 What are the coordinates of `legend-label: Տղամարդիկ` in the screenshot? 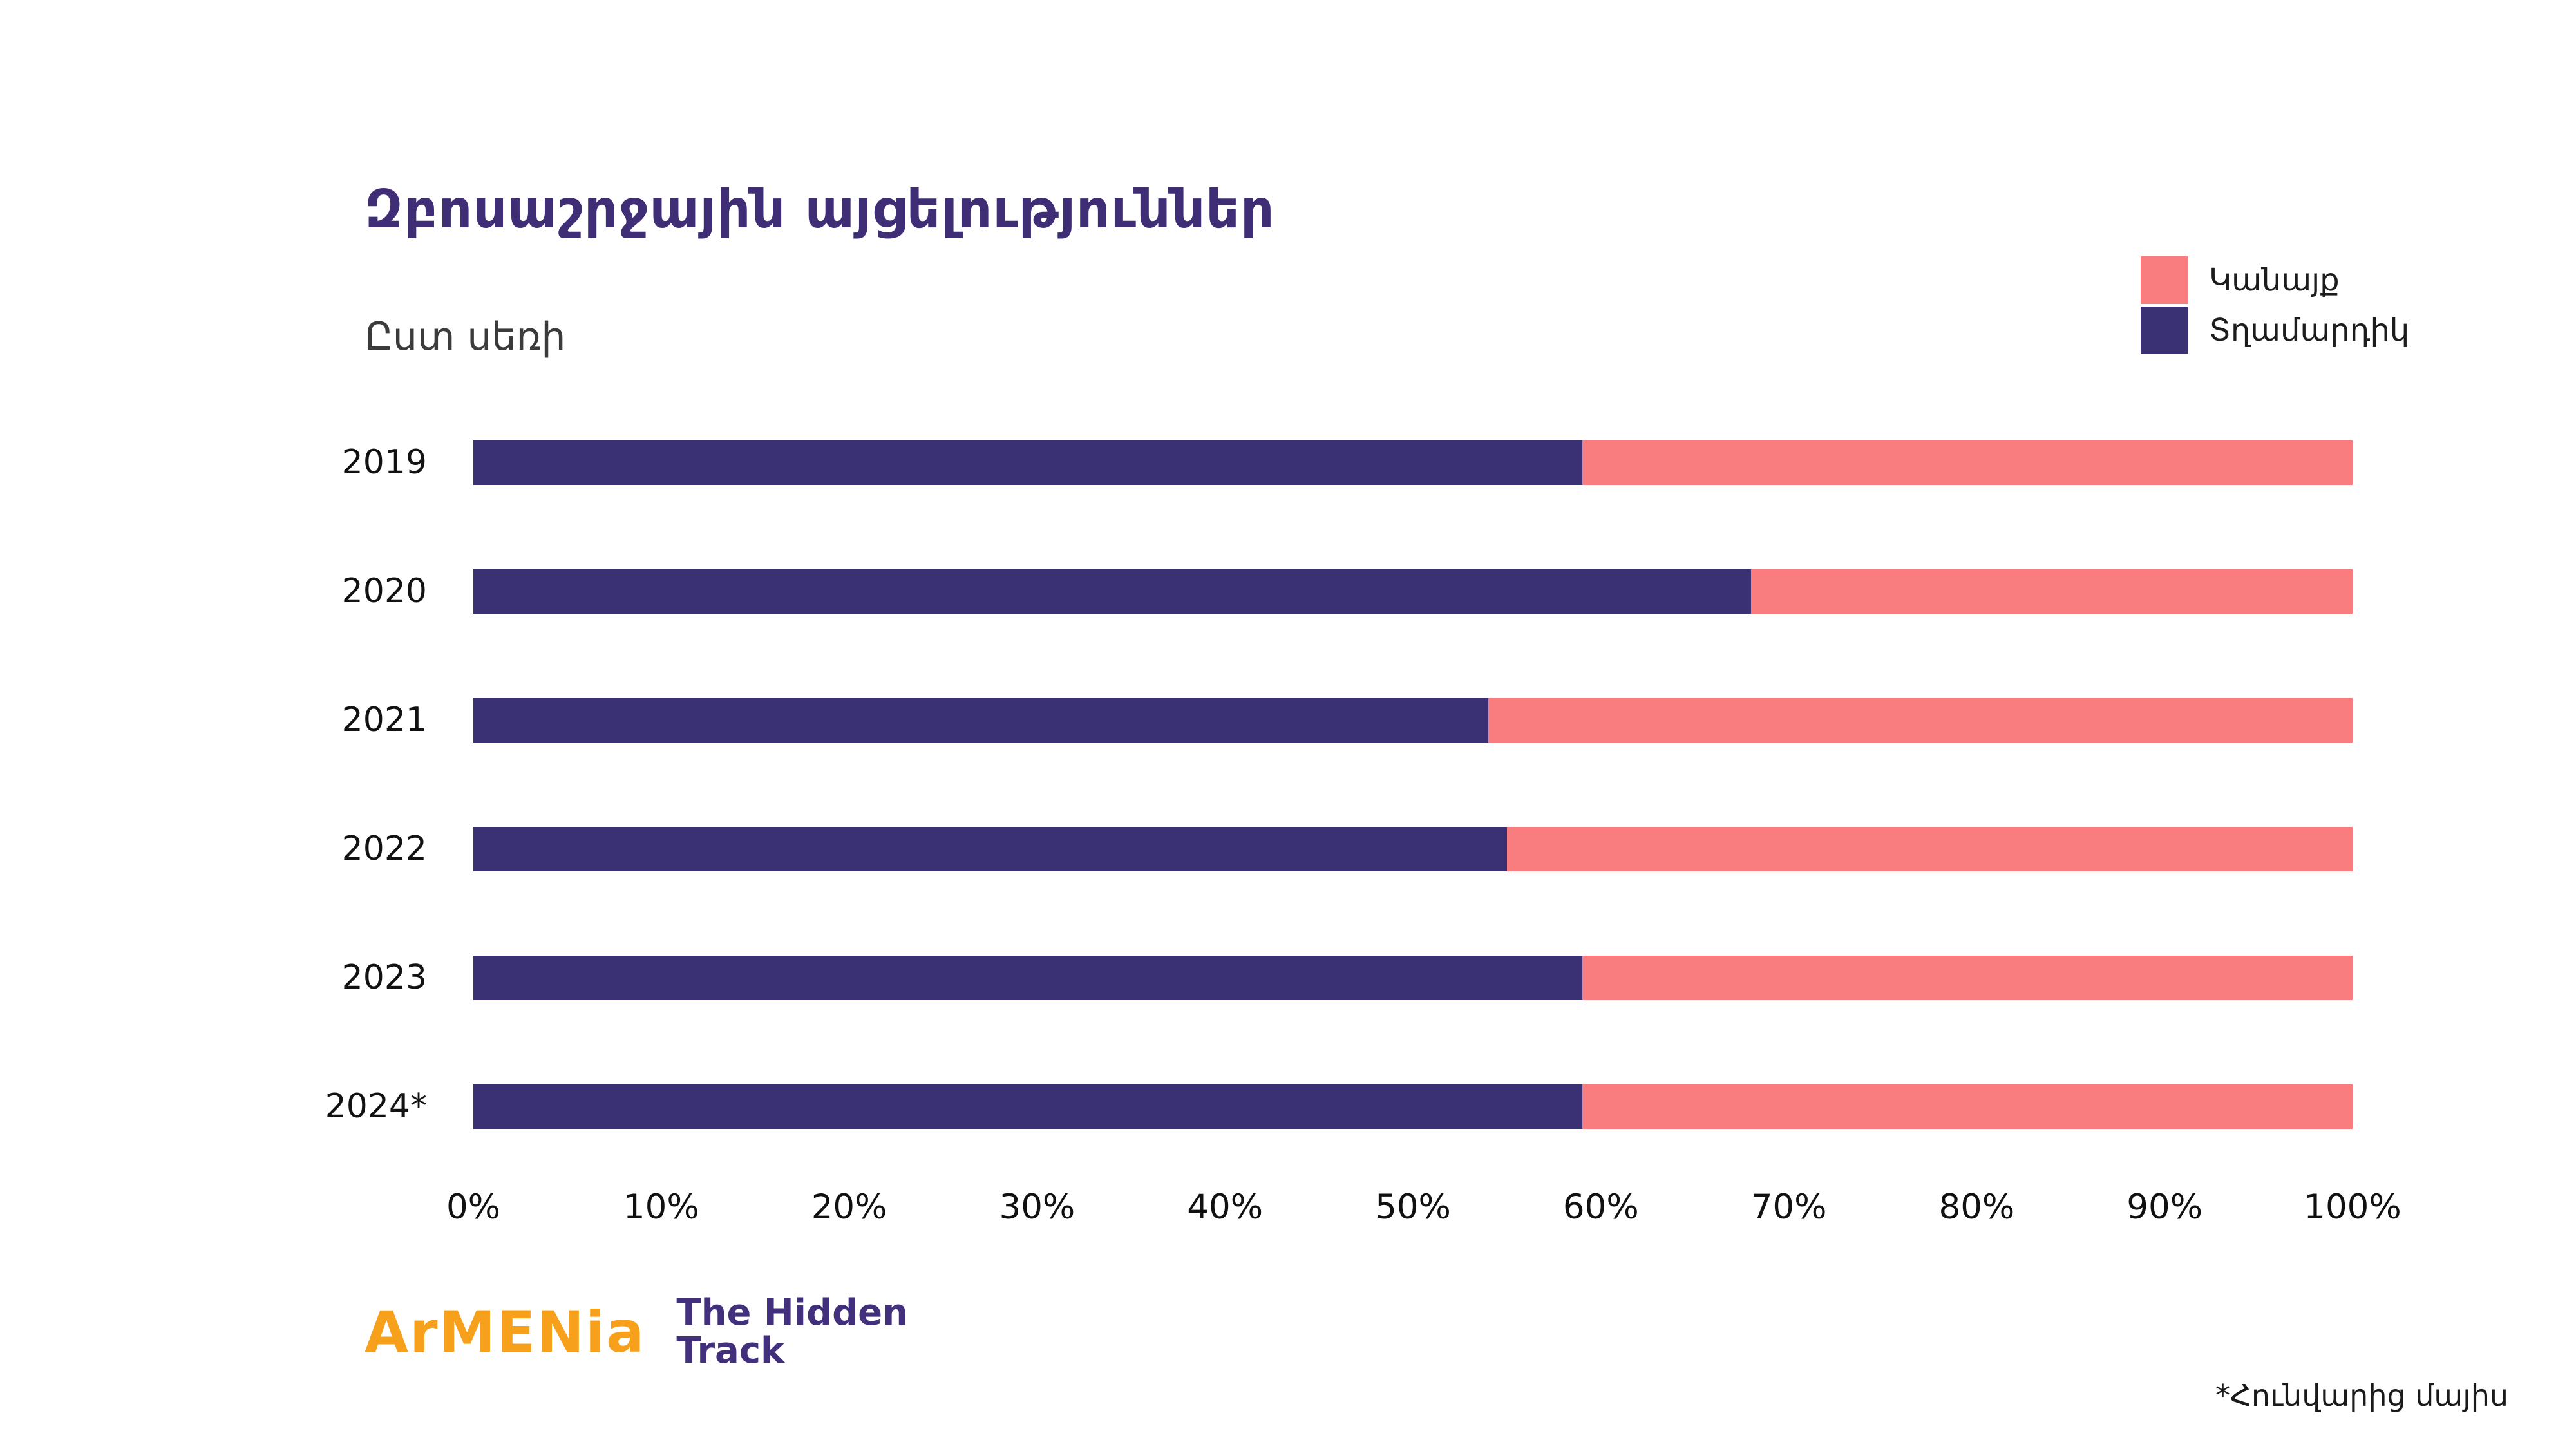 It's located at (2309, 330).